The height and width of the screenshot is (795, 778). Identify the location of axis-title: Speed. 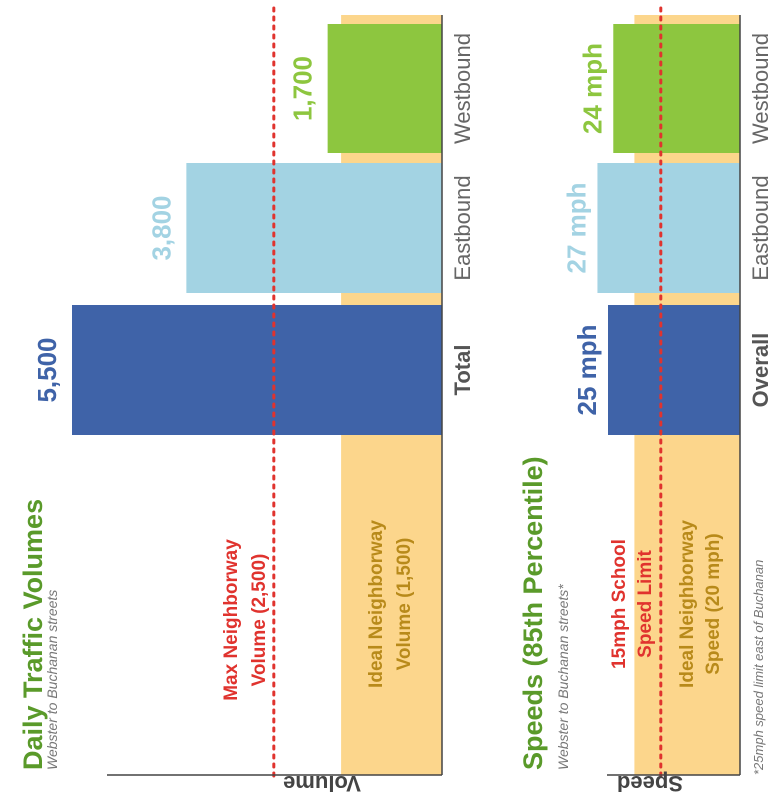
(650, 783).